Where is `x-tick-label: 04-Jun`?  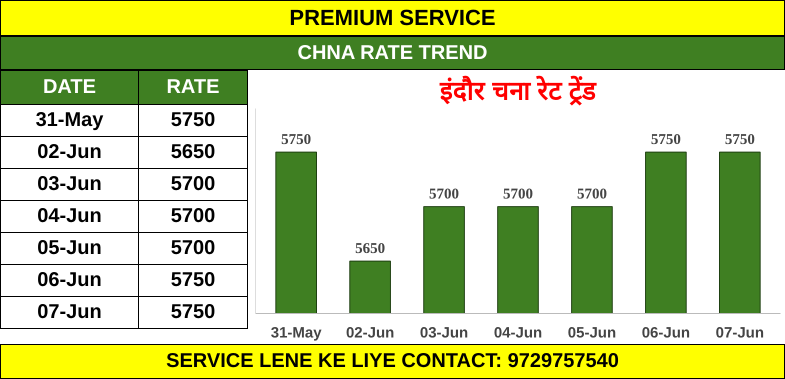 x-tick-label: 04-Jun is located at coordinates (518, 333).